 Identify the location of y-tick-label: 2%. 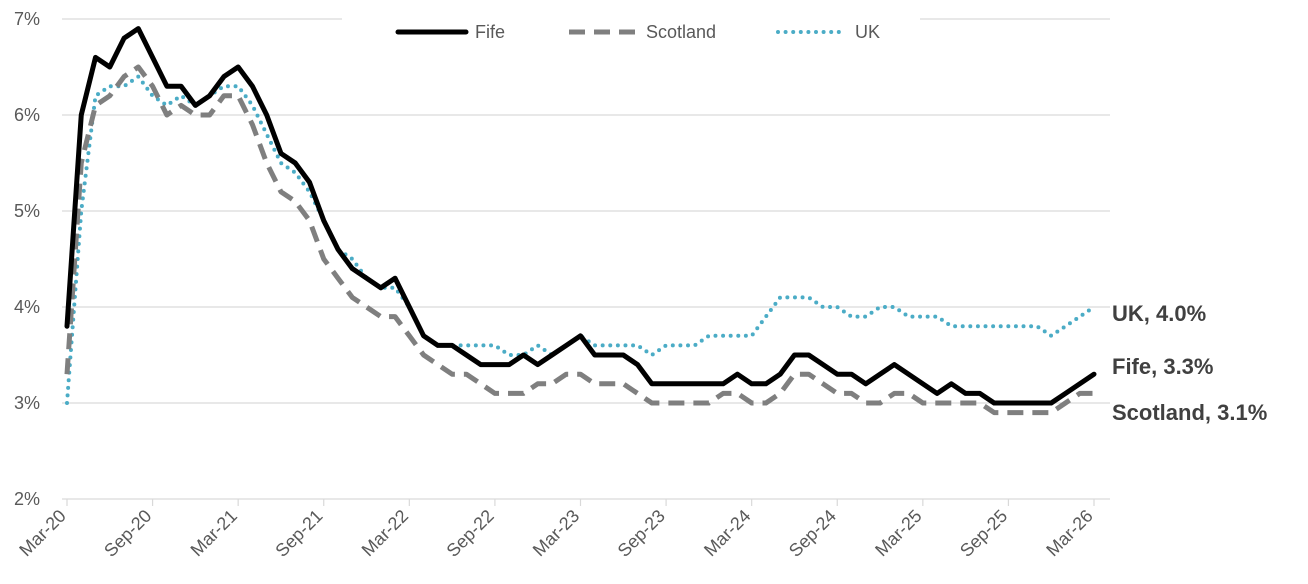
(27, 499).